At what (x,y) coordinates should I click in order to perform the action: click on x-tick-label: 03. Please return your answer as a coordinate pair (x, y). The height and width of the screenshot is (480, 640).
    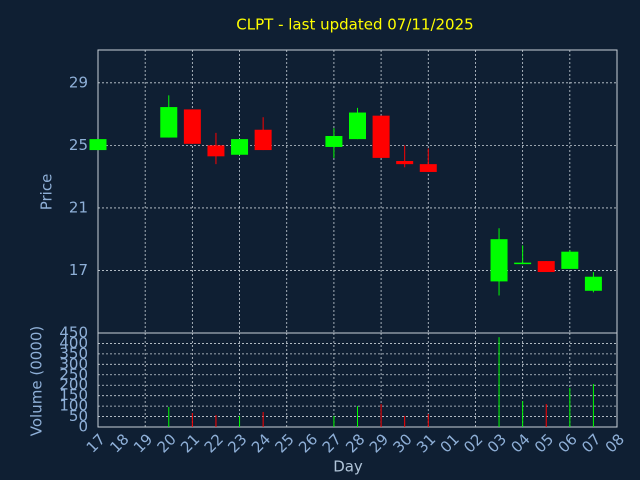
    Looking at the image, I should click on (497, 443).